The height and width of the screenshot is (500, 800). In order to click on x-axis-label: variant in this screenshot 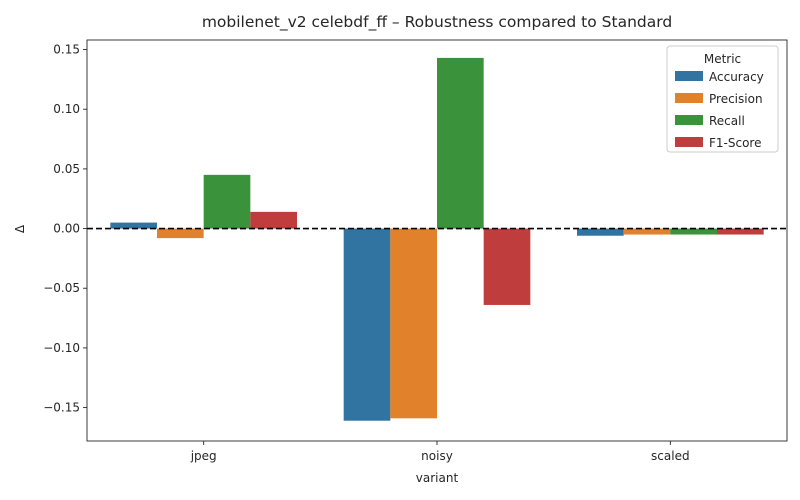, I will do `click(437, 478)`.